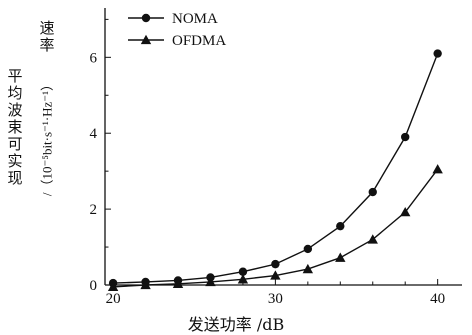 The image size is (472, 335). Describe the element at coordinates (94, 58) in the screenshot. I see `y-tick-label: 6` at that location.